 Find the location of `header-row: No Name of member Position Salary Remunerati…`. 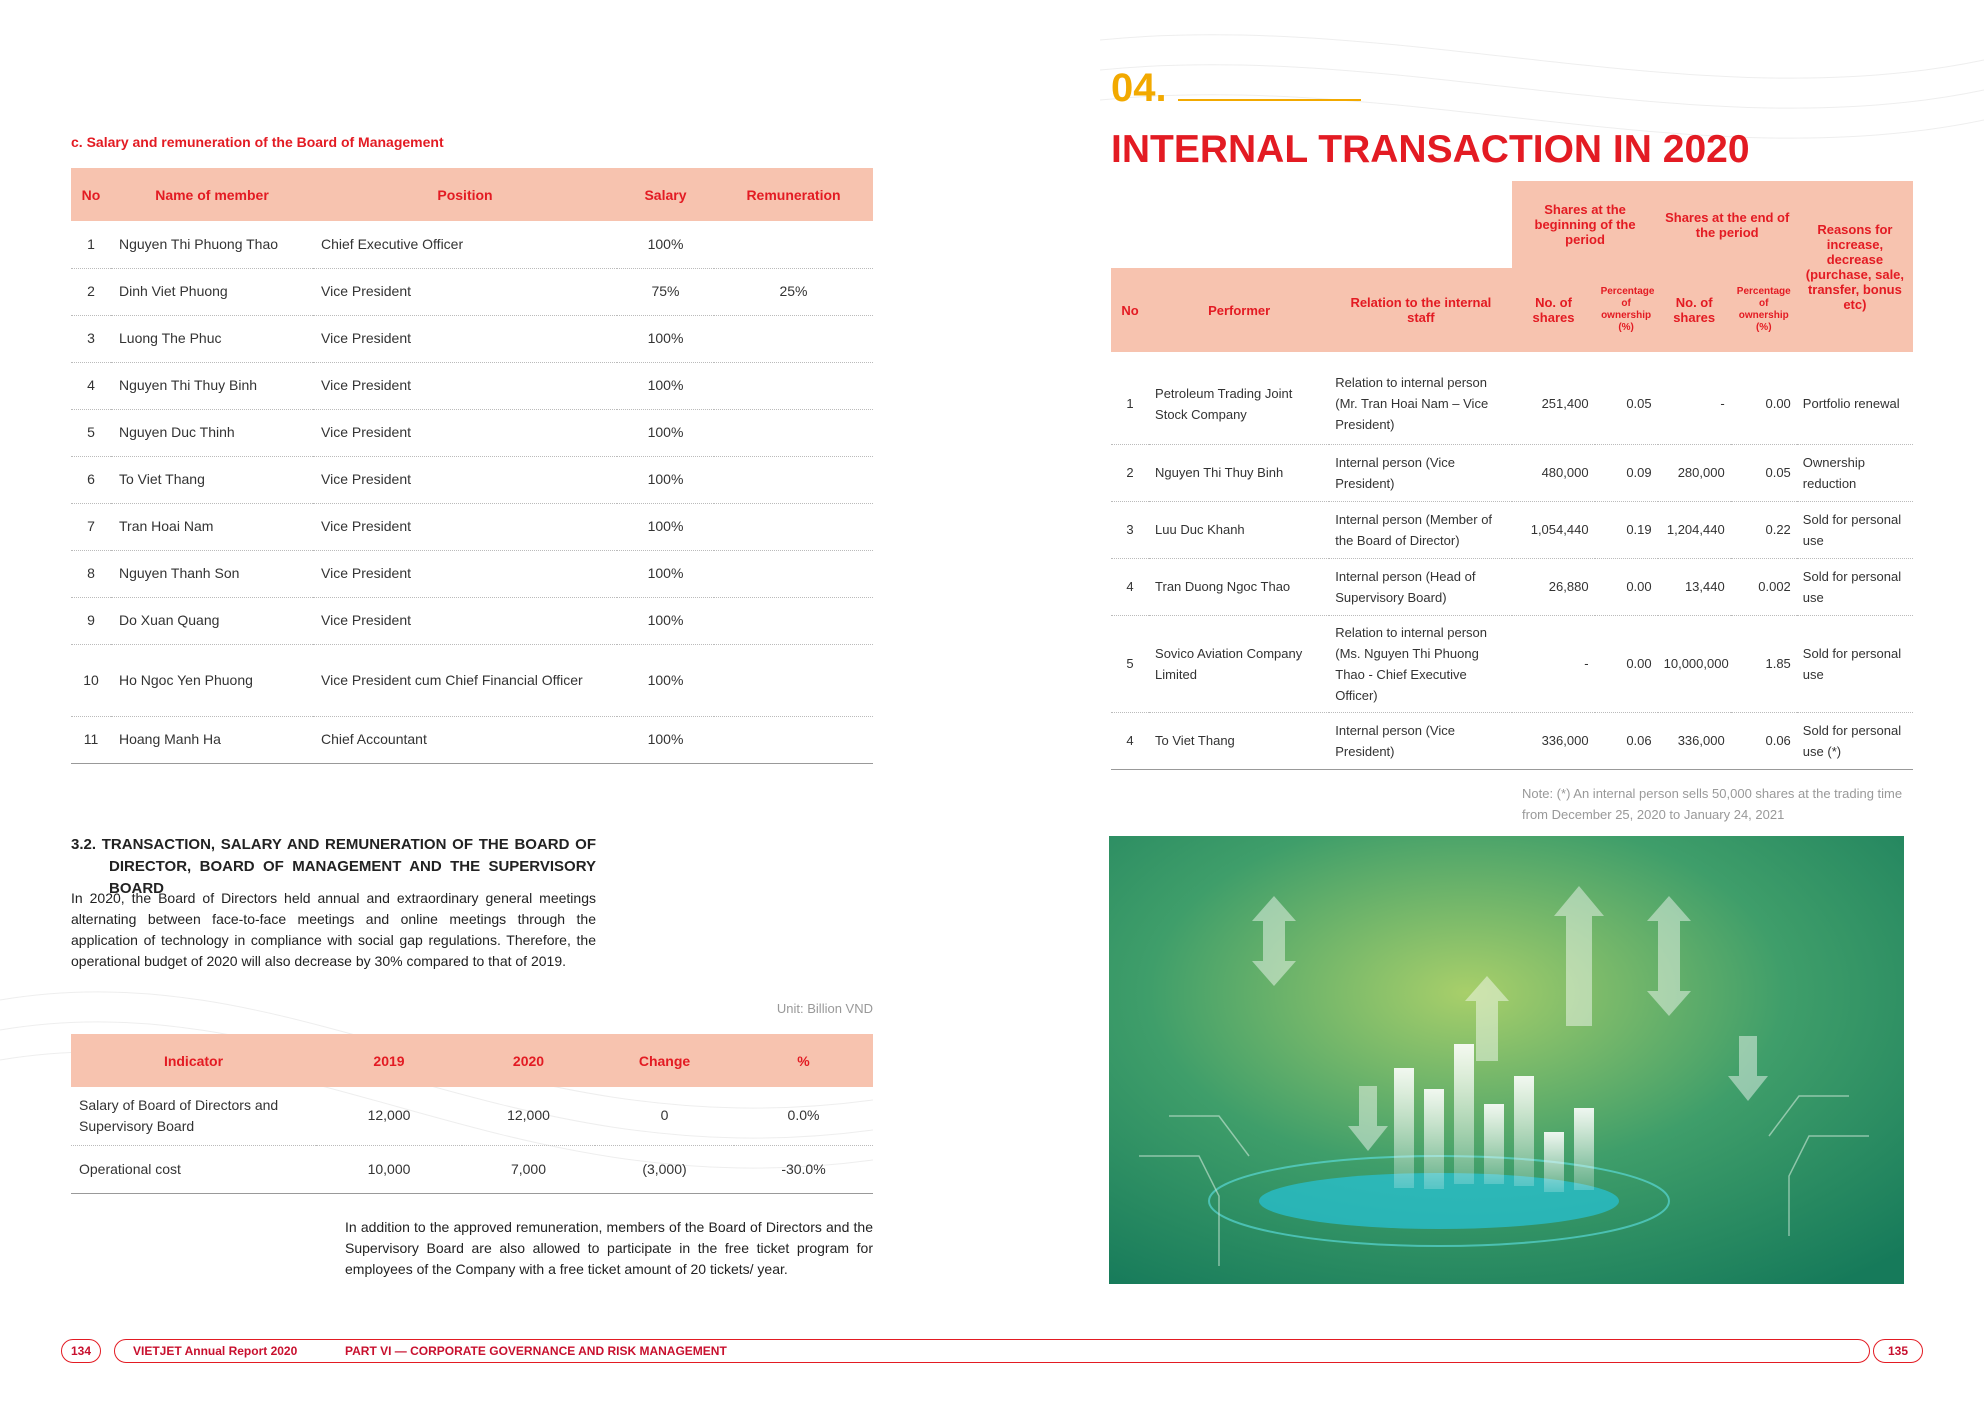

header-row: No Name of member Position Salary Remunerati… is located at coordinates (472, 194).